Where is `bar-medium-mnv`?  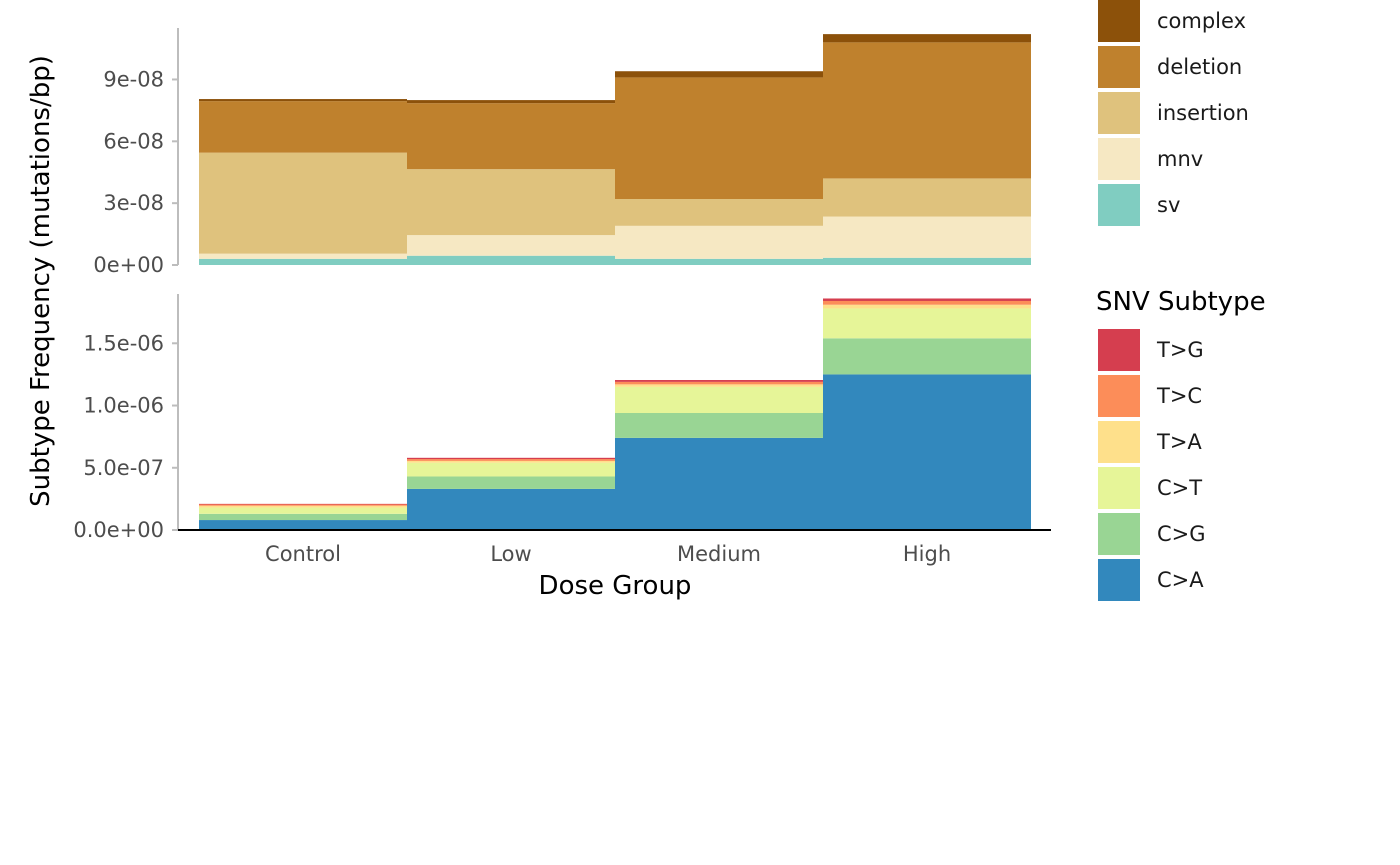
bar-medium-mnv is located at coordinates (719, 242).